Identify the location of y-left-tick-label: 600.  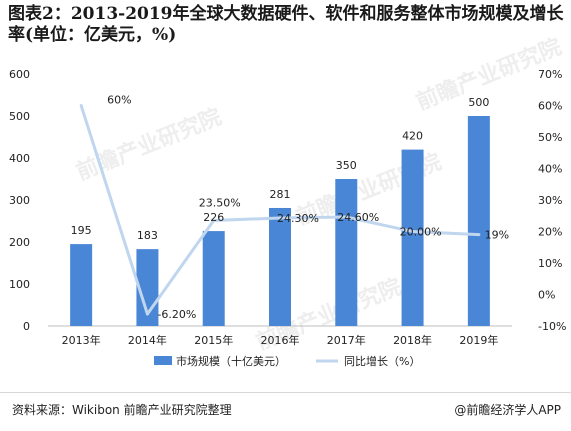
(19, 74).